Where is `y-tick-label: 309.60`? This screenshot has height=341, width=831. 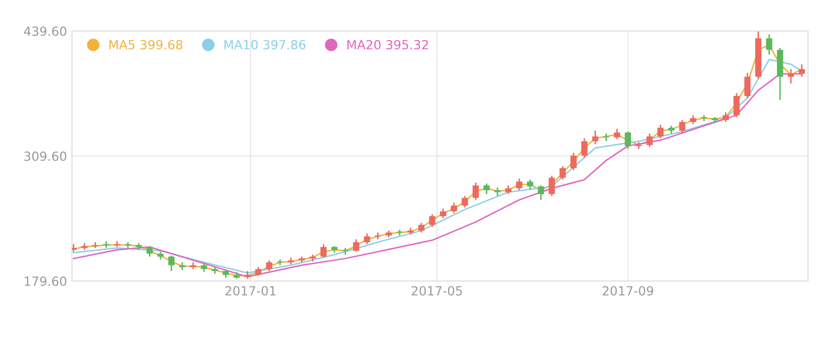
y-tick-label: 309.60 is located at coordinates (45, 156).